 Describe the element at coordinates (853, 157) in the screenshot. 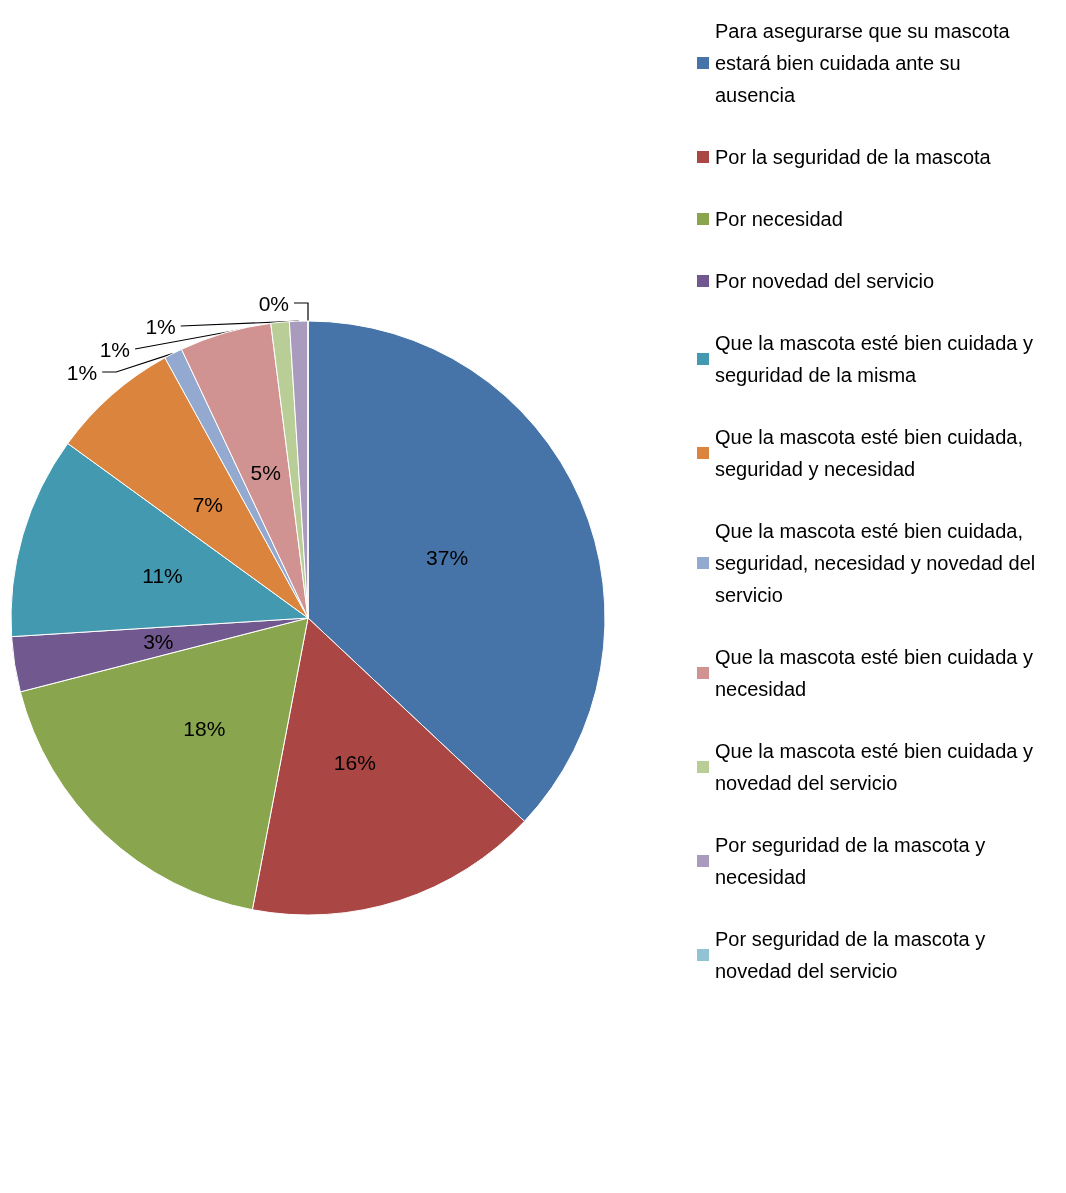

I see `legend-label: Por la seguridad de la mascota` at that location.